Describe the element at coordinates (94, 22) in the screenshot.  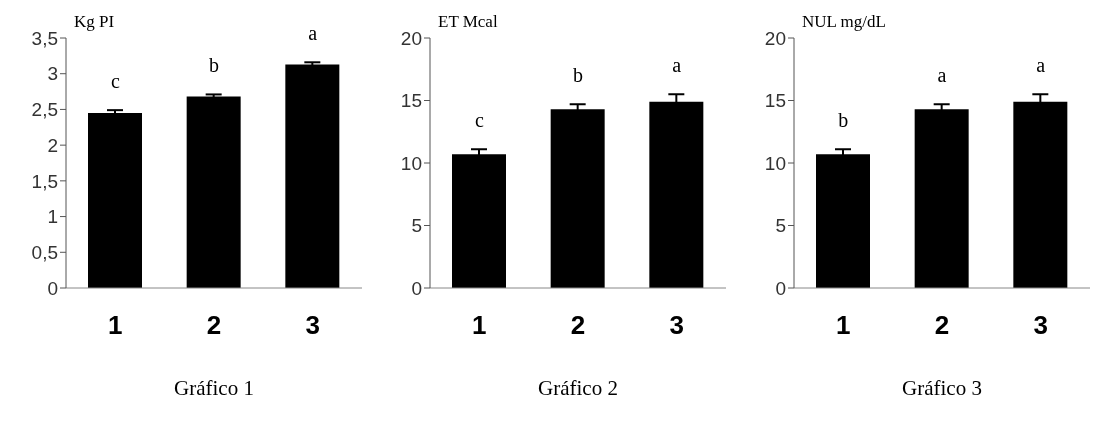
I see `y-axis-title: Kg PI` at that location.